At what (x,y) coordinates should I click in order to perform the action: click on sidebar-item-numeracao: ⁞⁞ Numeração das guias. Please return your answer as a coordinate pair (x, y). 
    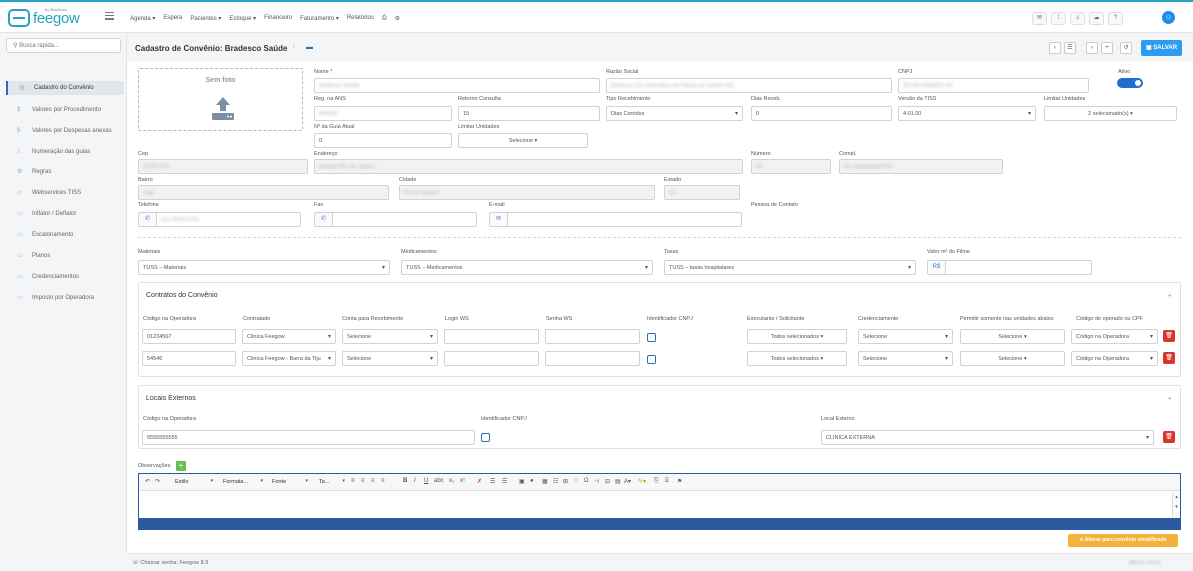
    Looking at the image, I should click on (65, 152).